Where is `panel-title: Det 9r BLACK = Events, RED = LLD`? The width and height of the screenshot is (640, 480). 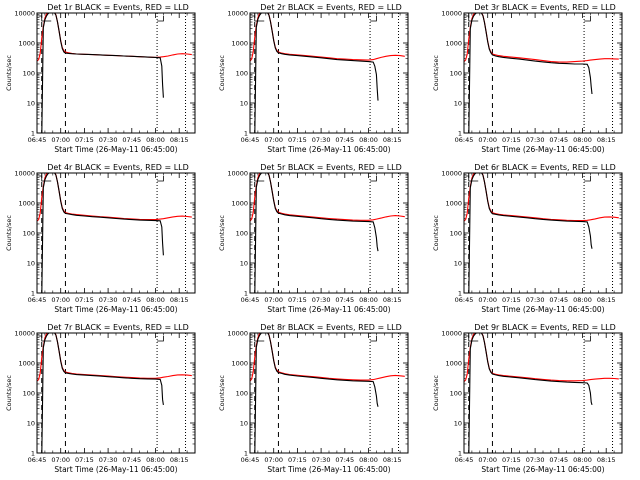
panel-title: Det 9r BLACK = Events, RED = LLD is located at coordinates (545, 327).